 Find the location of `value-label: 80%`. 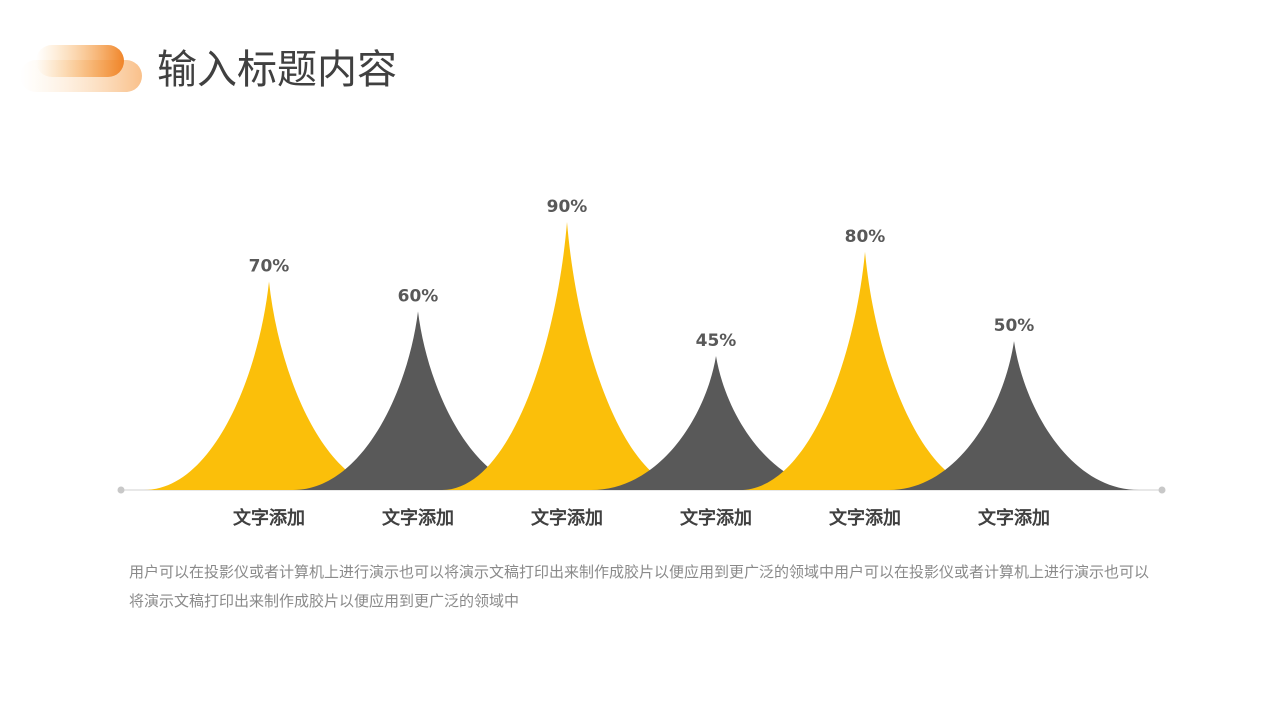

value-label: 80% is located at coordinates (865, 237).